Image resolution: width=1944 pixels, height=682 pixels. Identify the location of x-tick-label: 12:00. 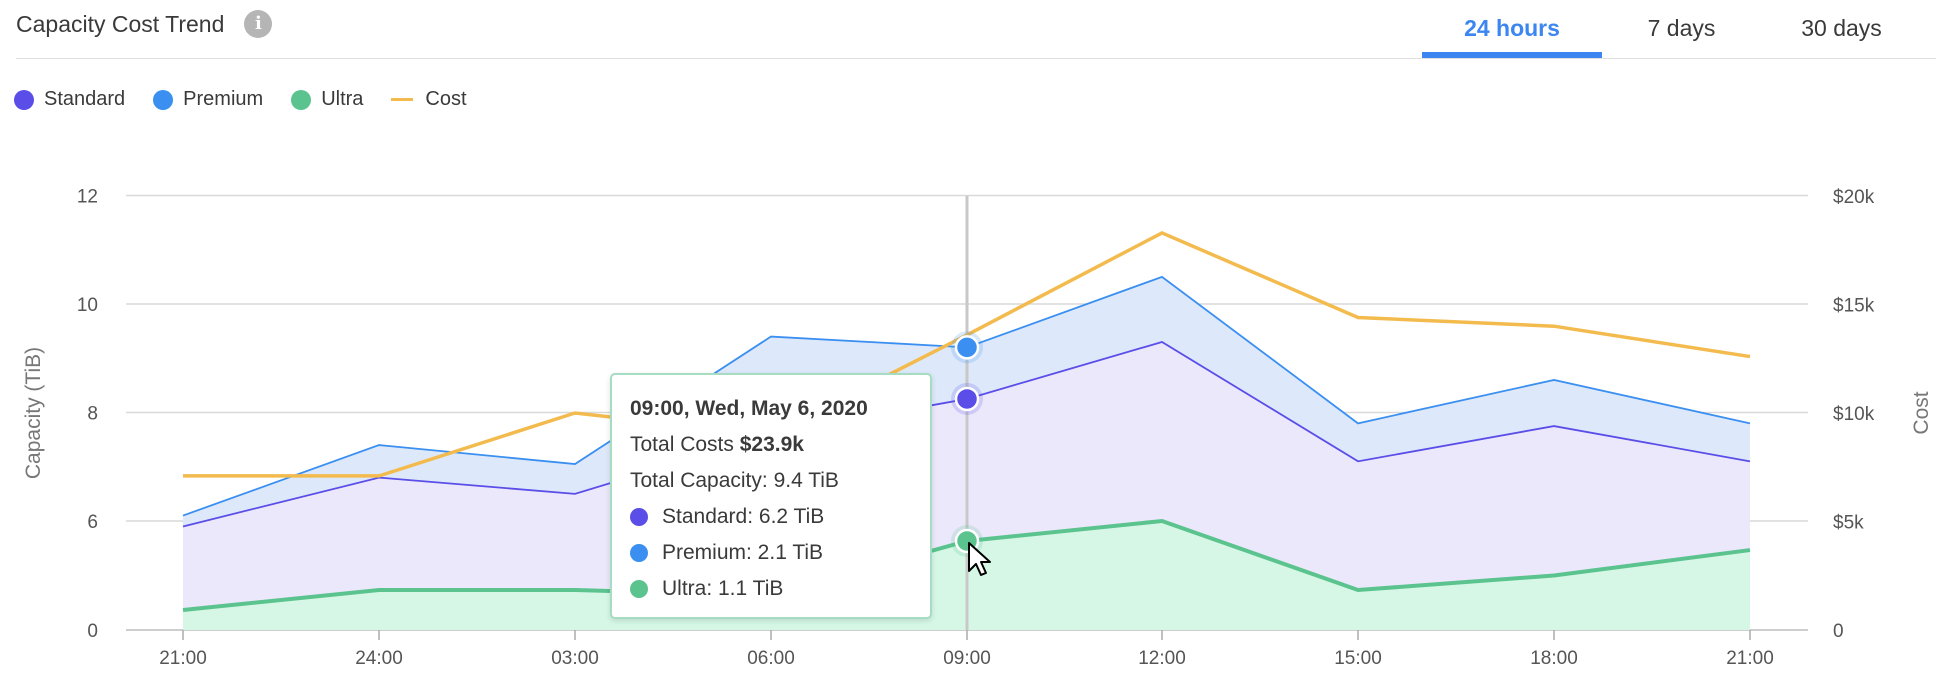
(1162, 658).